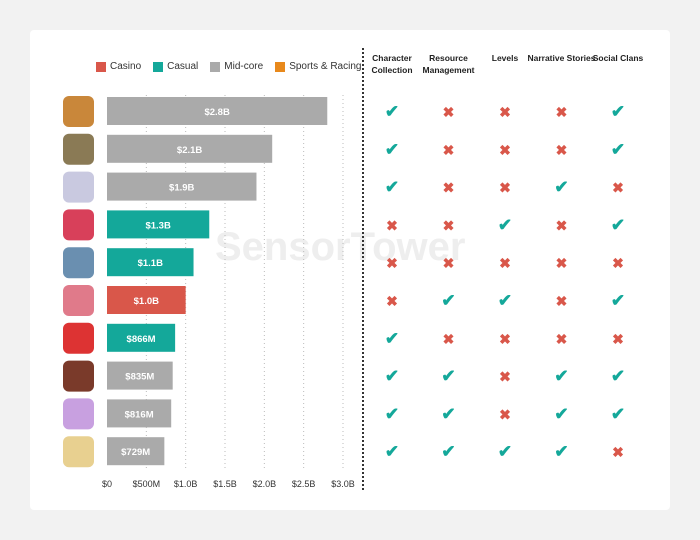  What do you see at coordinates (343, 484) in the screenshot?
I see `x-tick-label: $3.0B` at bounding box center [343, 484].